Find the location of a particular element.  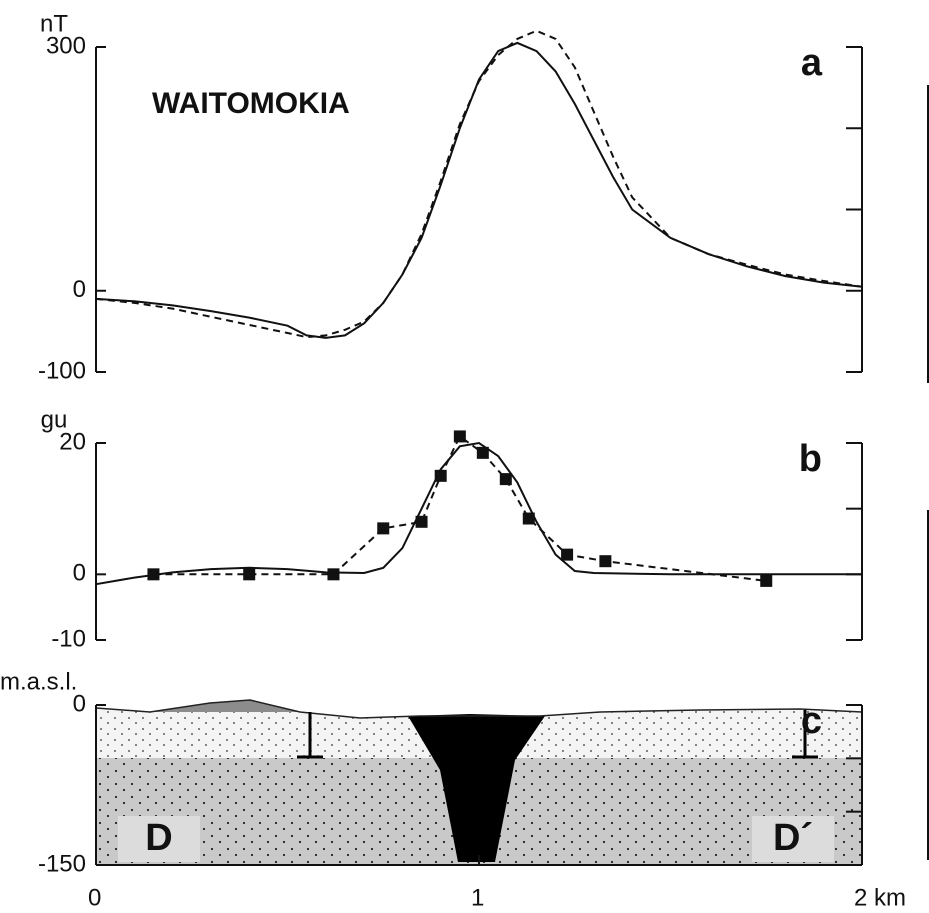

x-tick-label: 2 km is located at coordinates (880, 897).